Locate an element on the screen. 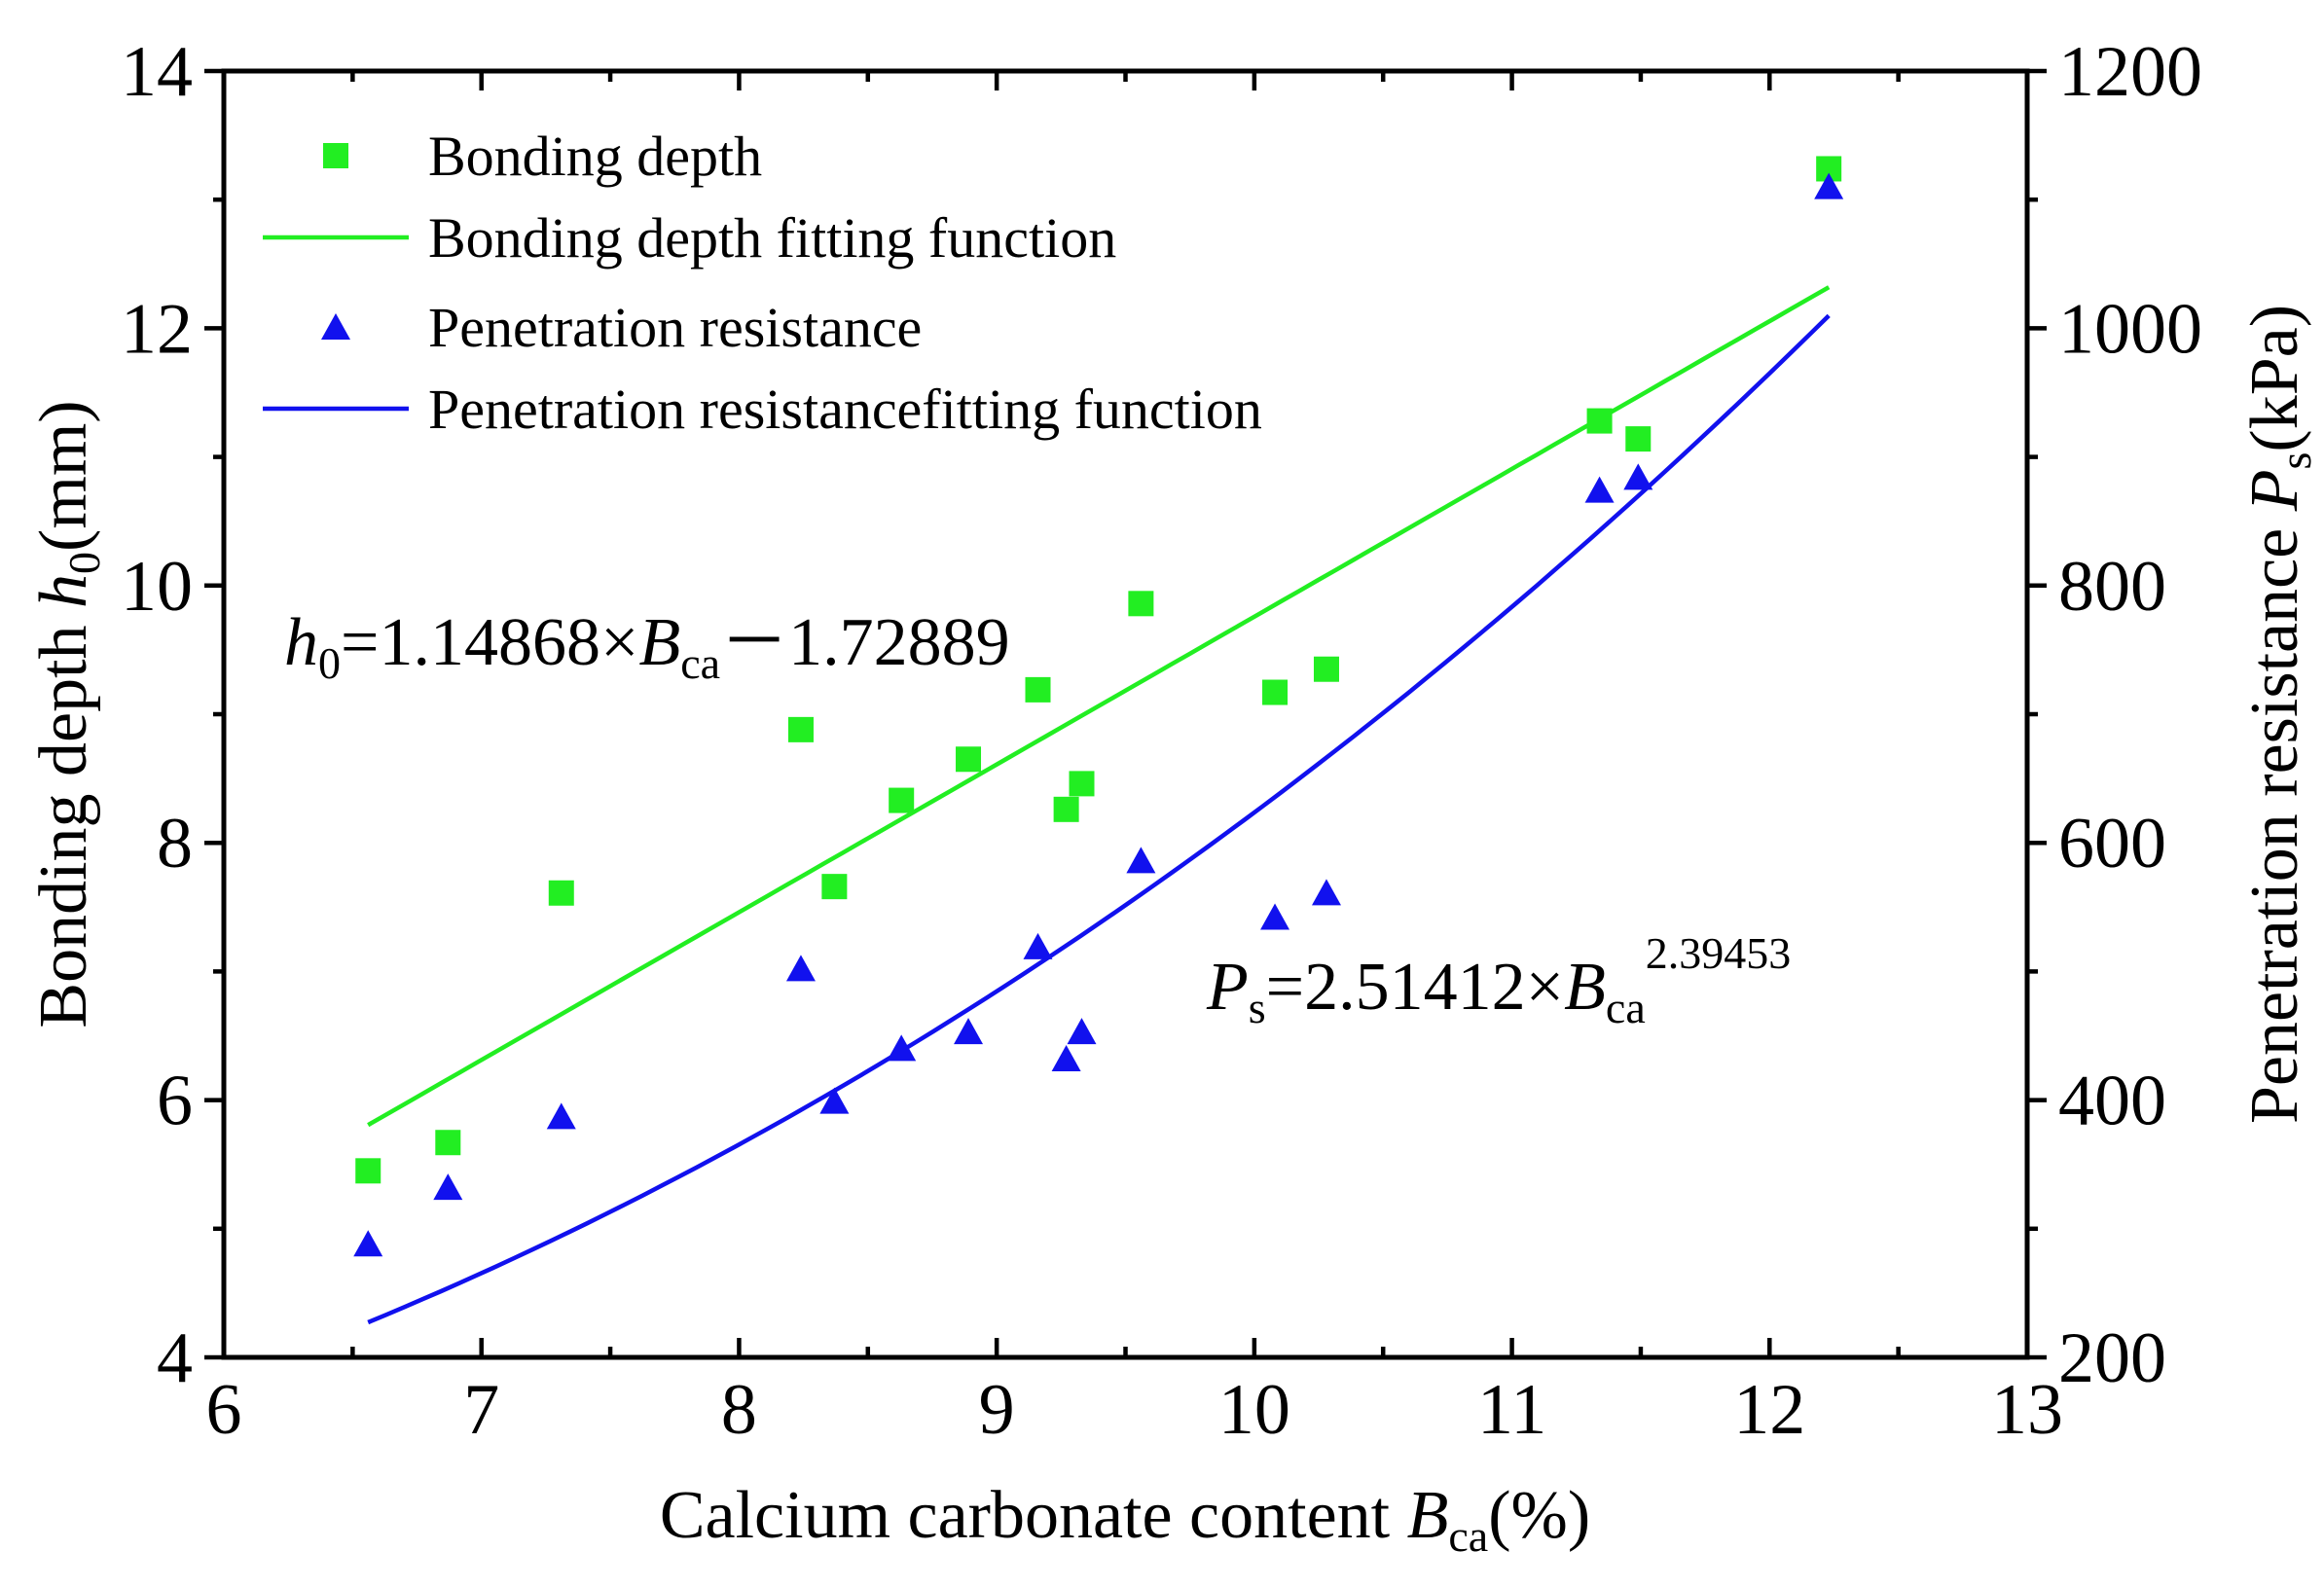  y-axis-title-sub: 0 is located at coordinates (84, 563).